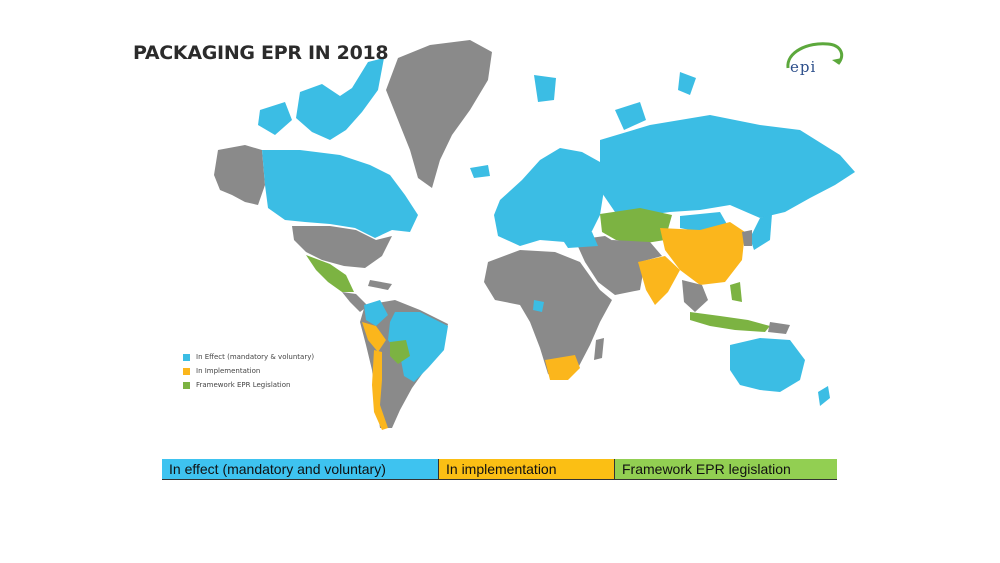 Image resolution: width=1000 pixels, height=563 pixels. Describe the element at coordinates (480, 171) in the screenshot. I see `region-iceland` at that location.